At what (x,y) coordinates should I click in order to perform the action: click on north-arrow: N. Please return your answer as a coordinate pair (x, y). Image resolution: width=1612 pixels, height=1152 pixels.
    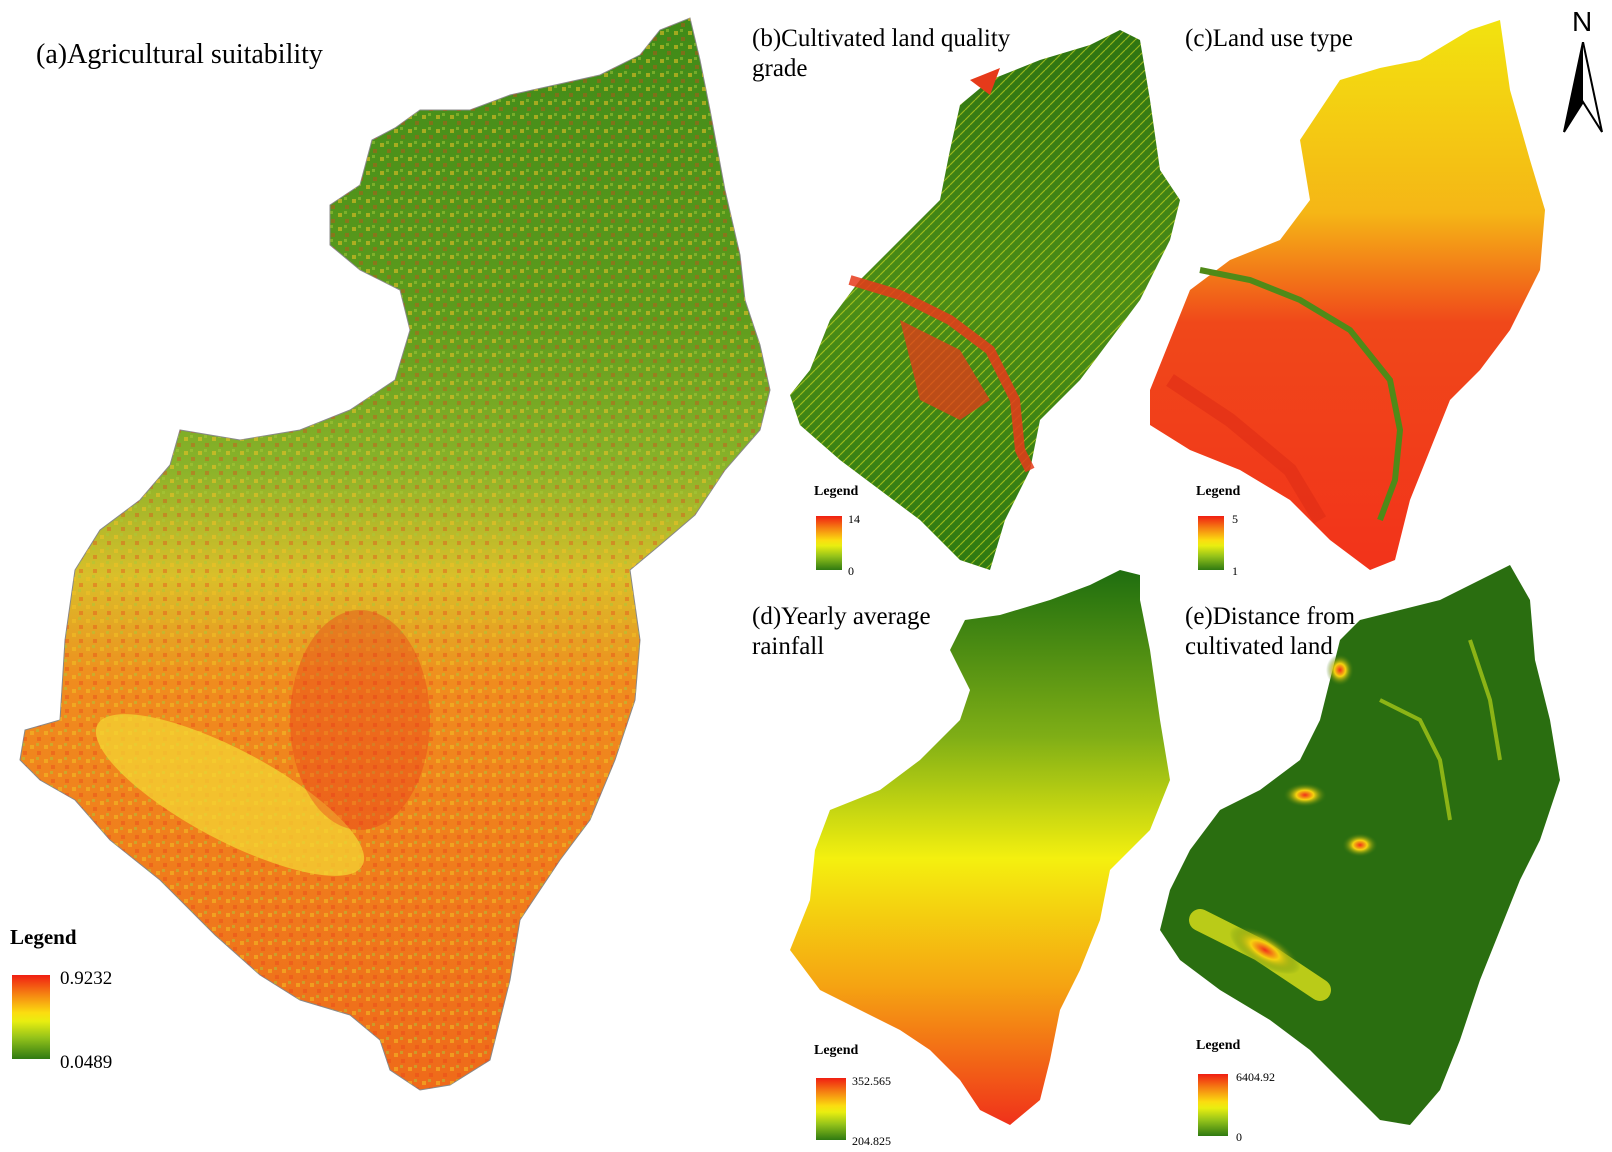
    Looking at the image, I should click on (1583, 69).